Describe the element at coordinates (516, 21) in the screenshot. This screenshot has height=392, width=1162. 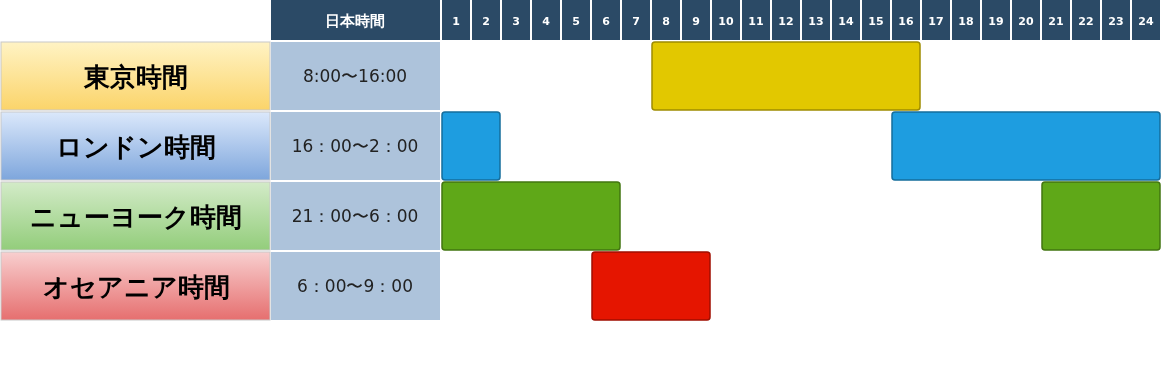
I see `x-tick-label: 3` at that location.